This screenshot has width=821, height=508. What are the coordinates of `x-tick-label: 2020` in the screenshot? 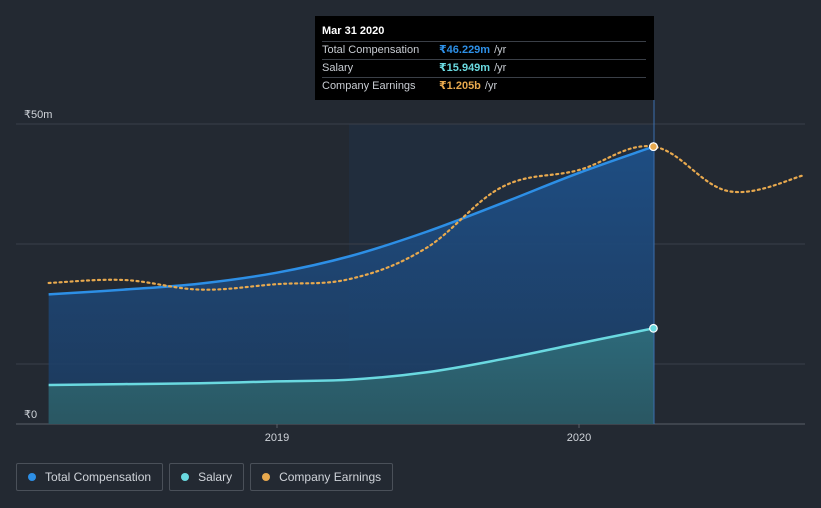 It's located at (579, 438).